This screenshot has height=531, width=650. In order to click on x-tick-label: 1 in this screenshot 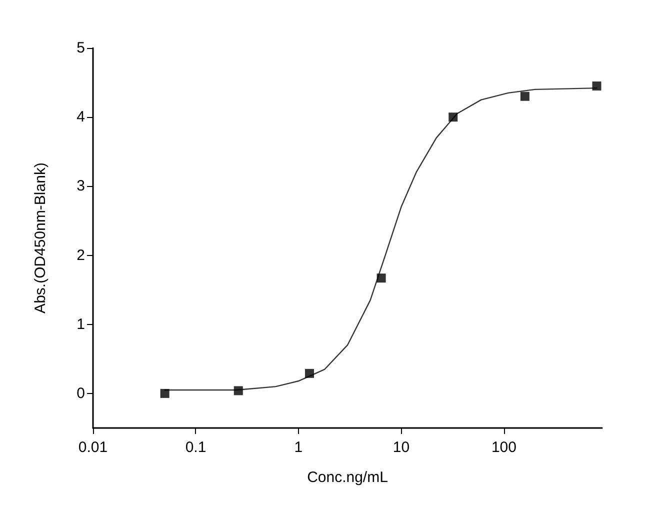, I will do `click(298, 447)`.